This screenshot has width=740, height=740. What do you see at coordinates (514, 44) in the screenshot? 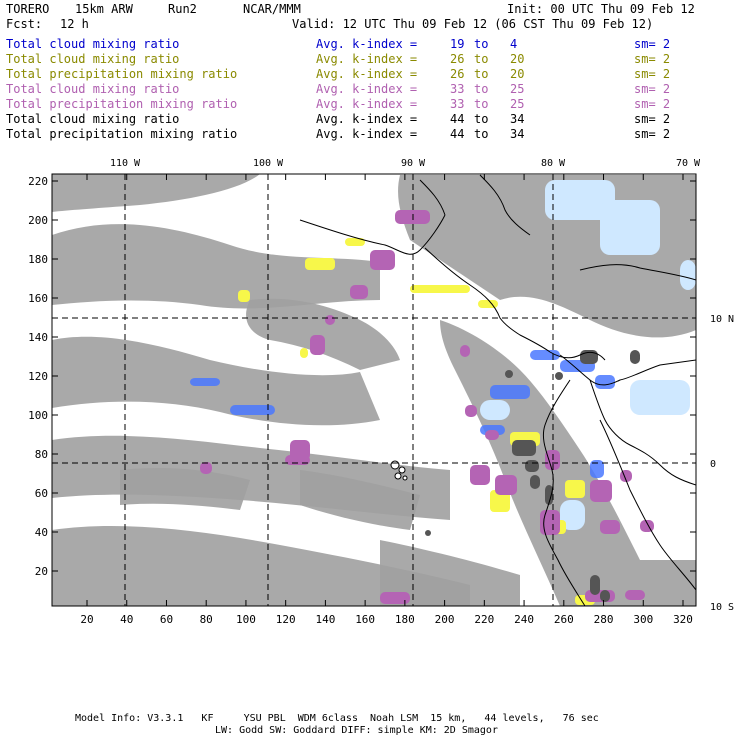
I see `legend-to-value: 4` at bounding box center [514, 44].